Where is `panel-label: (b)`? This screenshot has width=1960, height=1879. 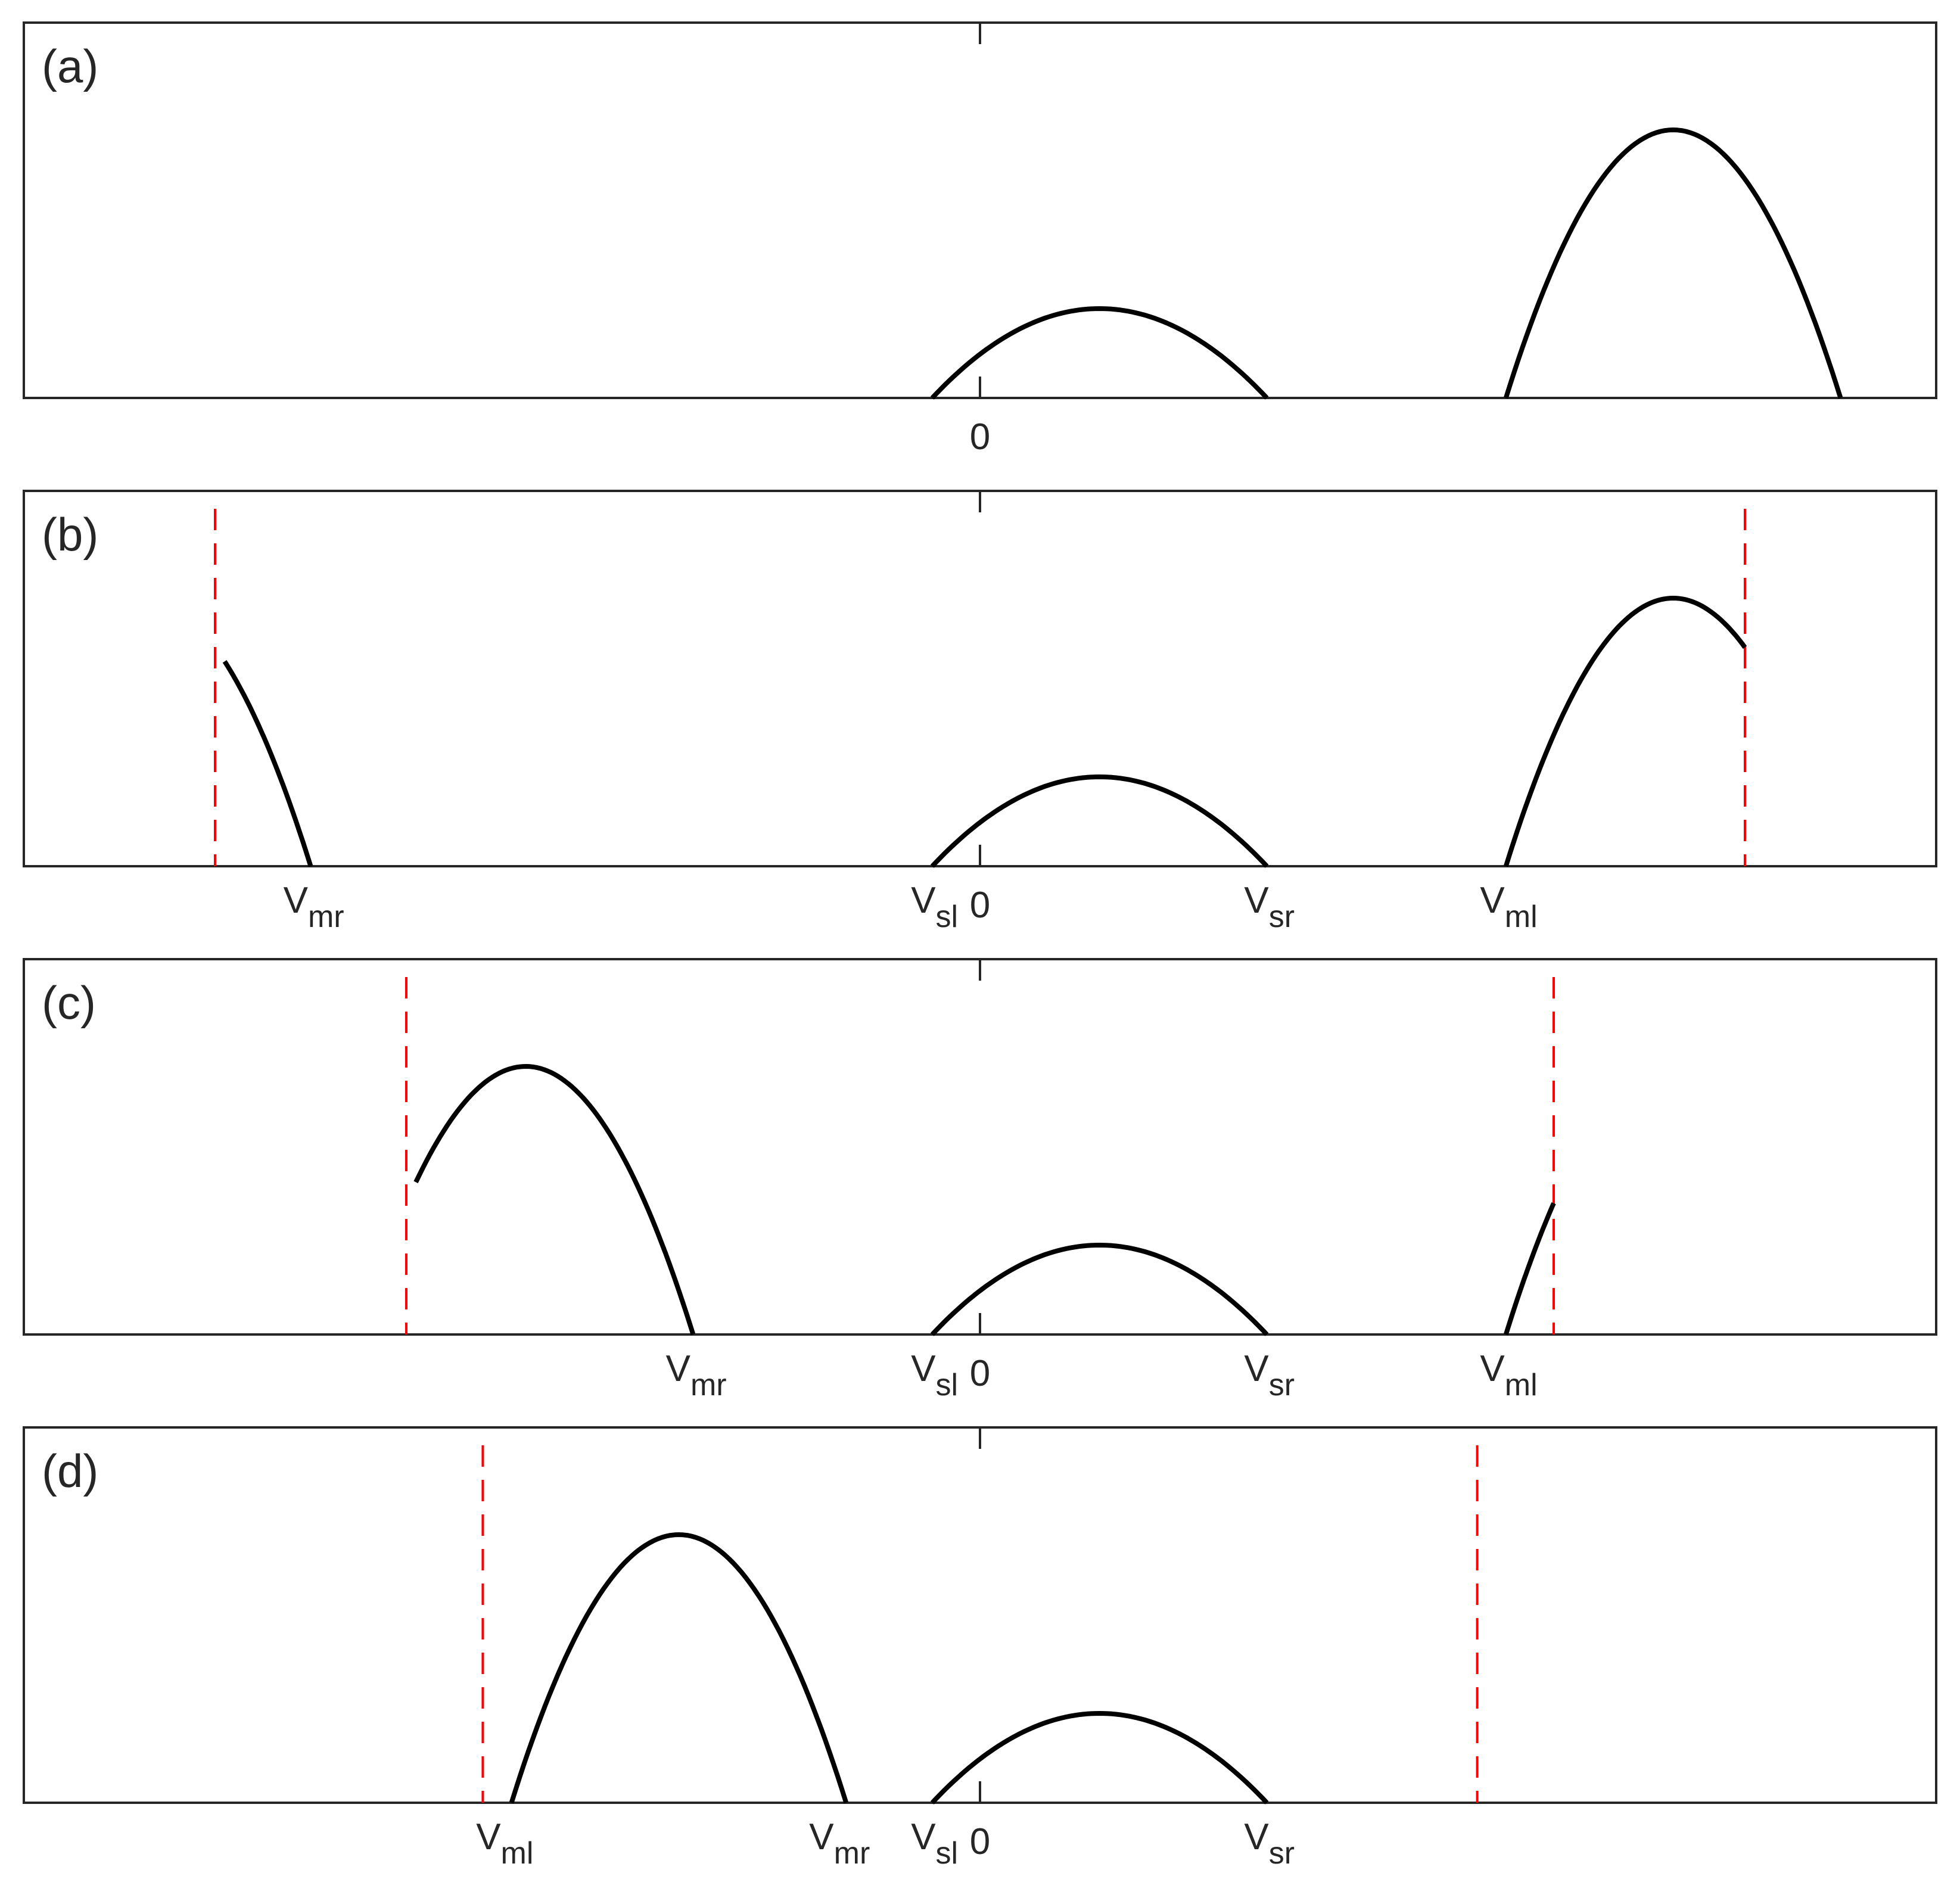
panel-label: (b) is located at coordinates (70, 534).